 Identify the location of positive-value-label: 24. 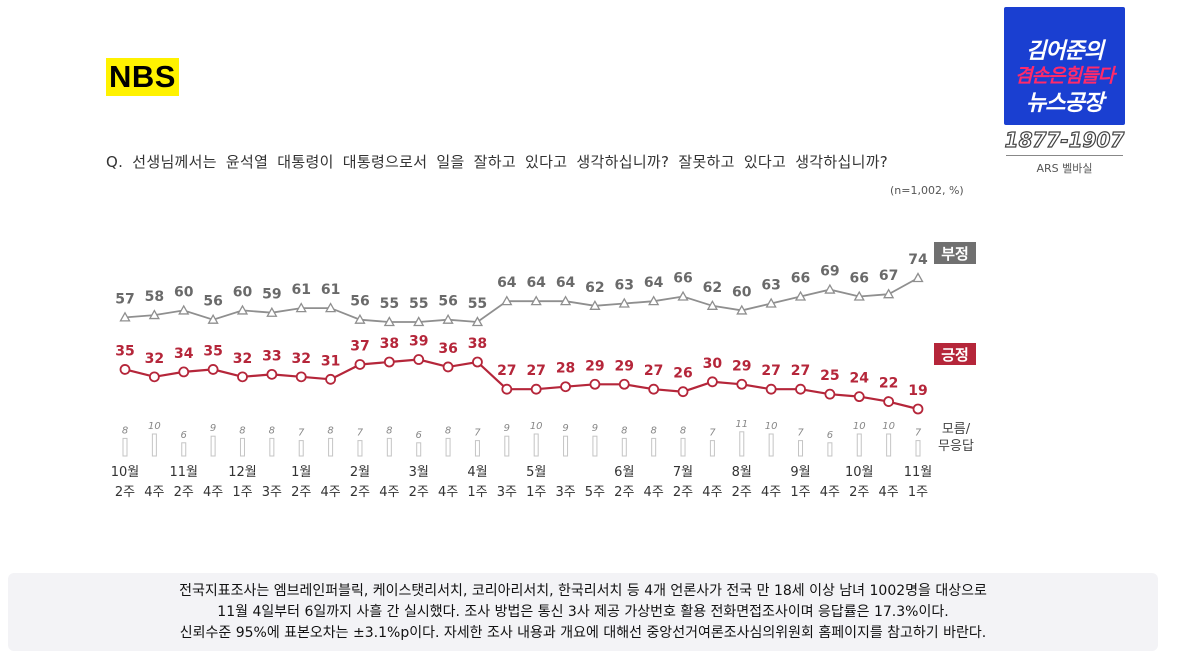
(860, 379).